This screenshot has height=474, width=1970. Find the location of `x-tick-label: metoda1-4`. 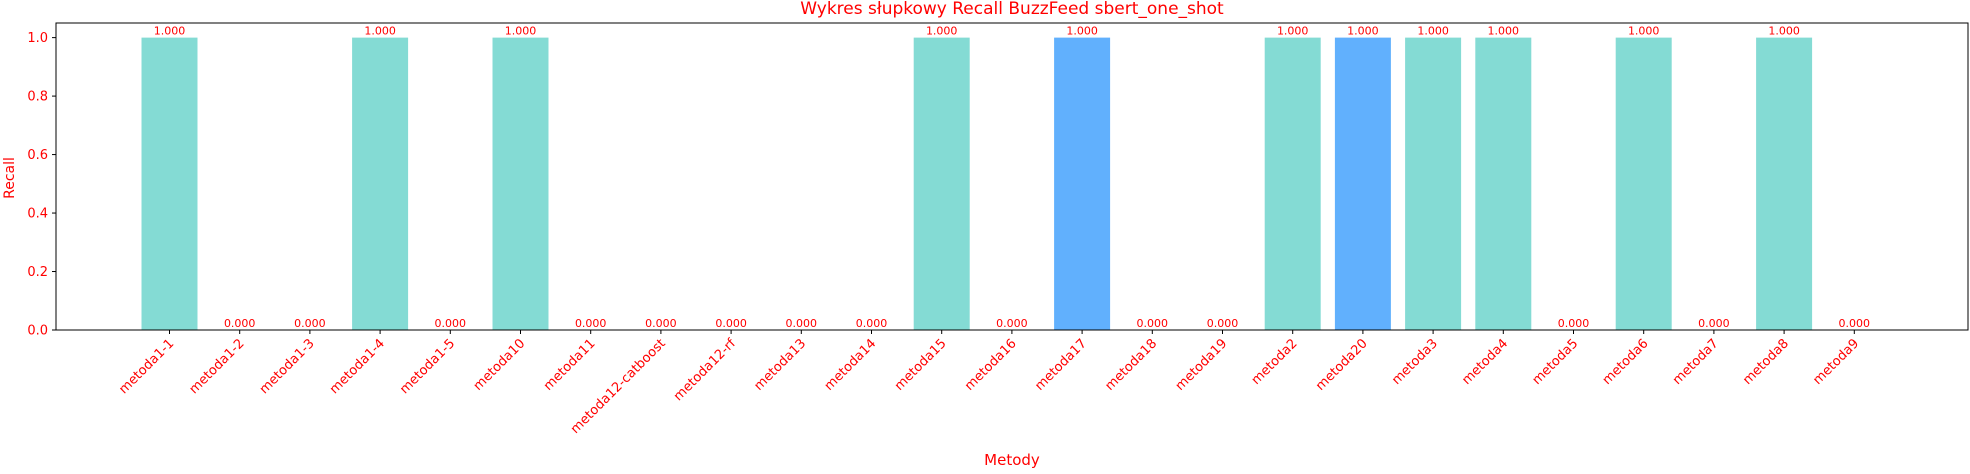

x-tick-label: metoda1-4 is located at coordinates (357, 366).